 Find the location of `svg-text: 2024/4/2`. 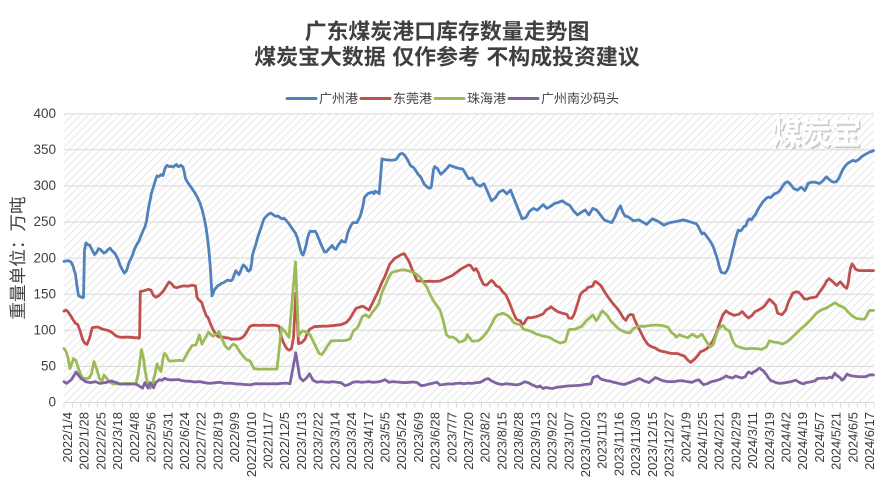

svg-text: 2024/4/2 is located at coordinates (786, 437).